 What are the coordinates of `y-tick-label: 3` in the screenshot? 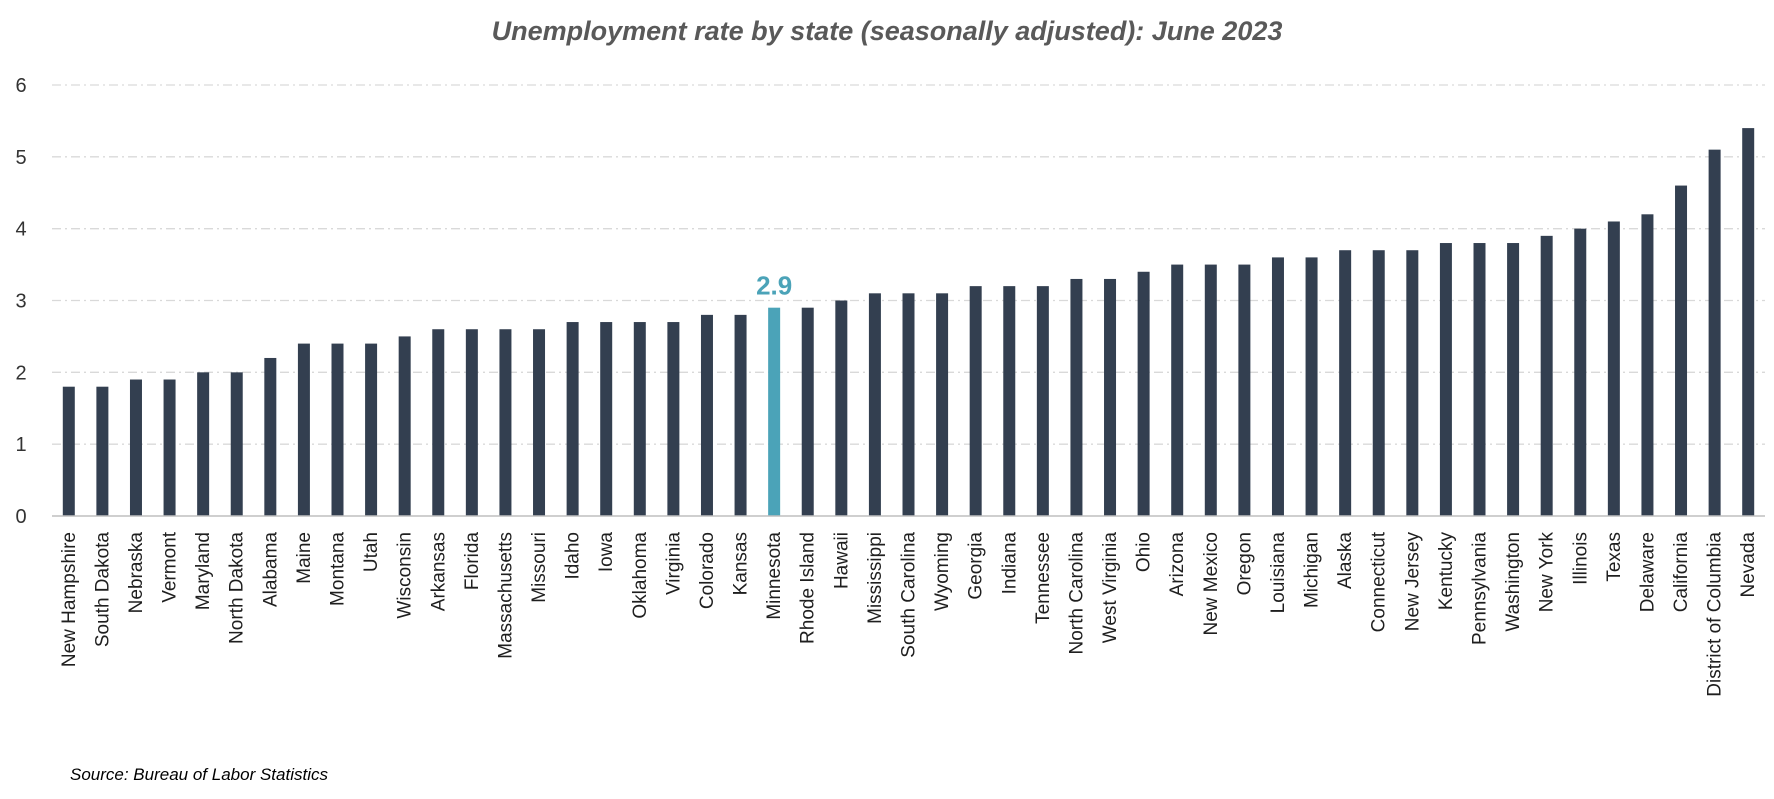 It's located at (20, 302).